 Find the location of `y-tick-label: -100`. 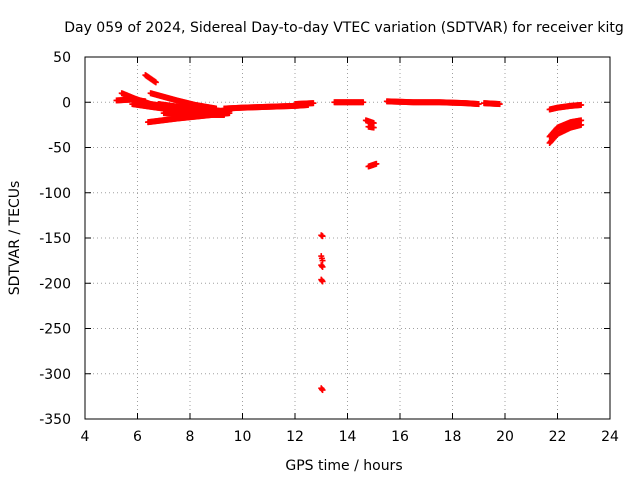

y-tick-label: -100 is located at coordinates (55, 194).